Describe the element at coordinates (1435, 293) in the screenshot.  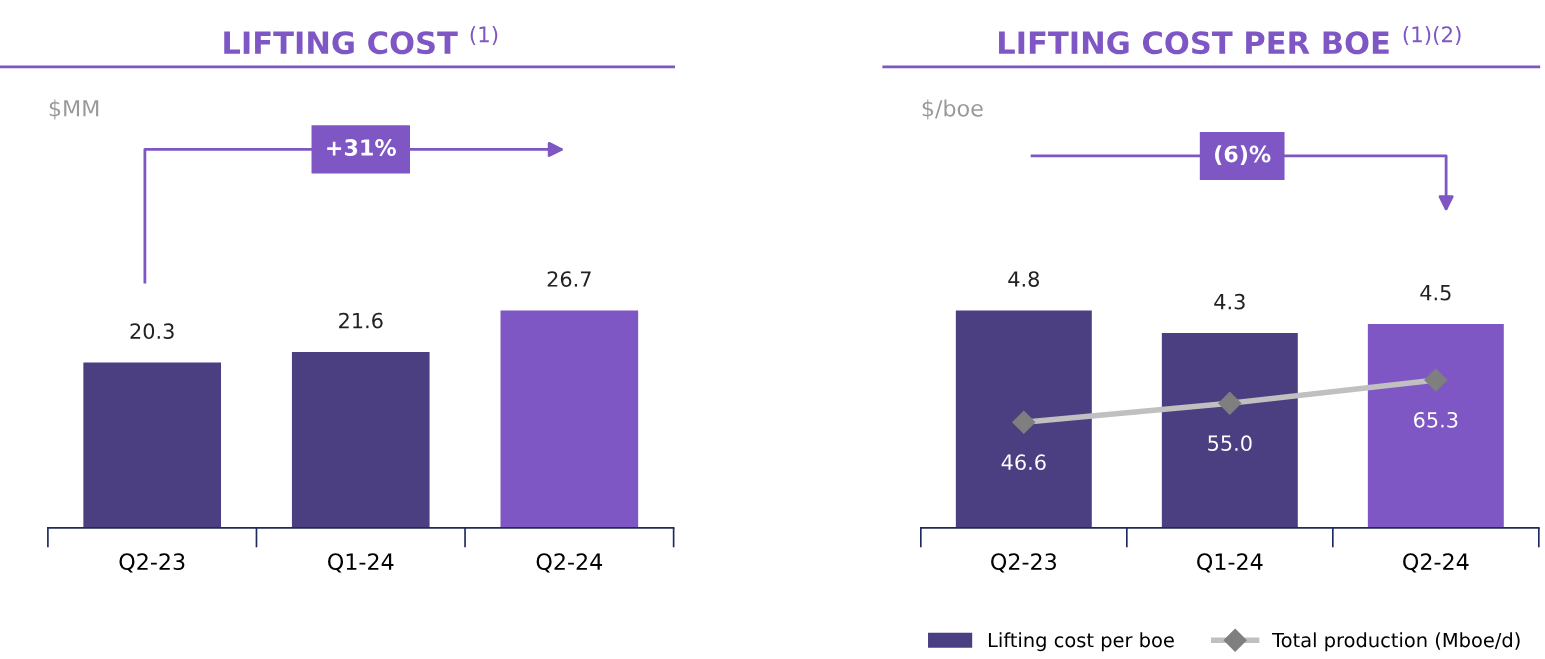
I see `data-label: 4.5` at that location.